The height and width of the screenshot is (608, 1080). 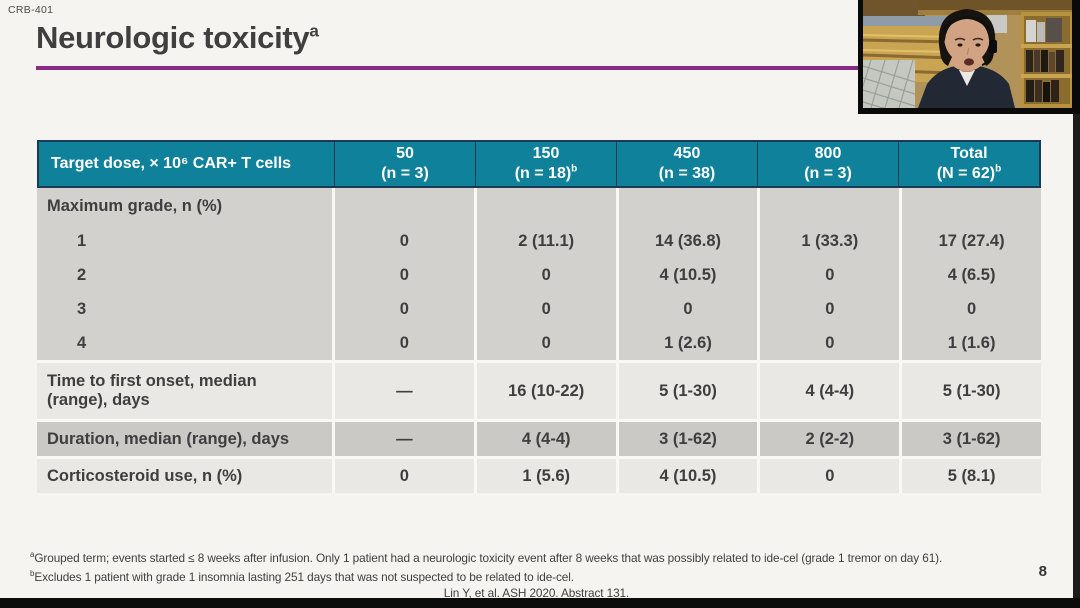 What do you see at coordinates (184, 343) in the screenshot?
I see `row-label-cell: 4` at bounding box center [184, 343].